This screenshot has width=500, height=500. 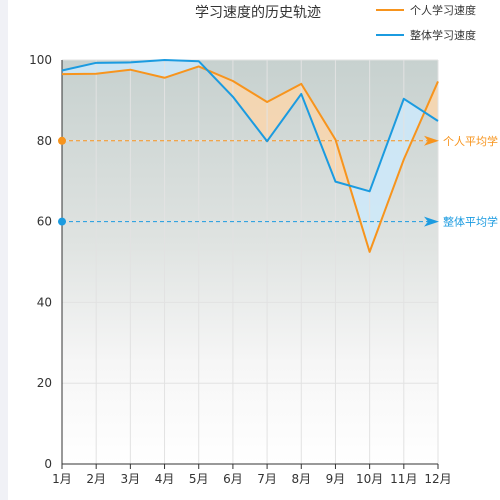 What do you see at coordinates (258, 13) in the screenshot?
I see `chart-title: 学习速度的历史轨迹` at bounding box center [258, 13].